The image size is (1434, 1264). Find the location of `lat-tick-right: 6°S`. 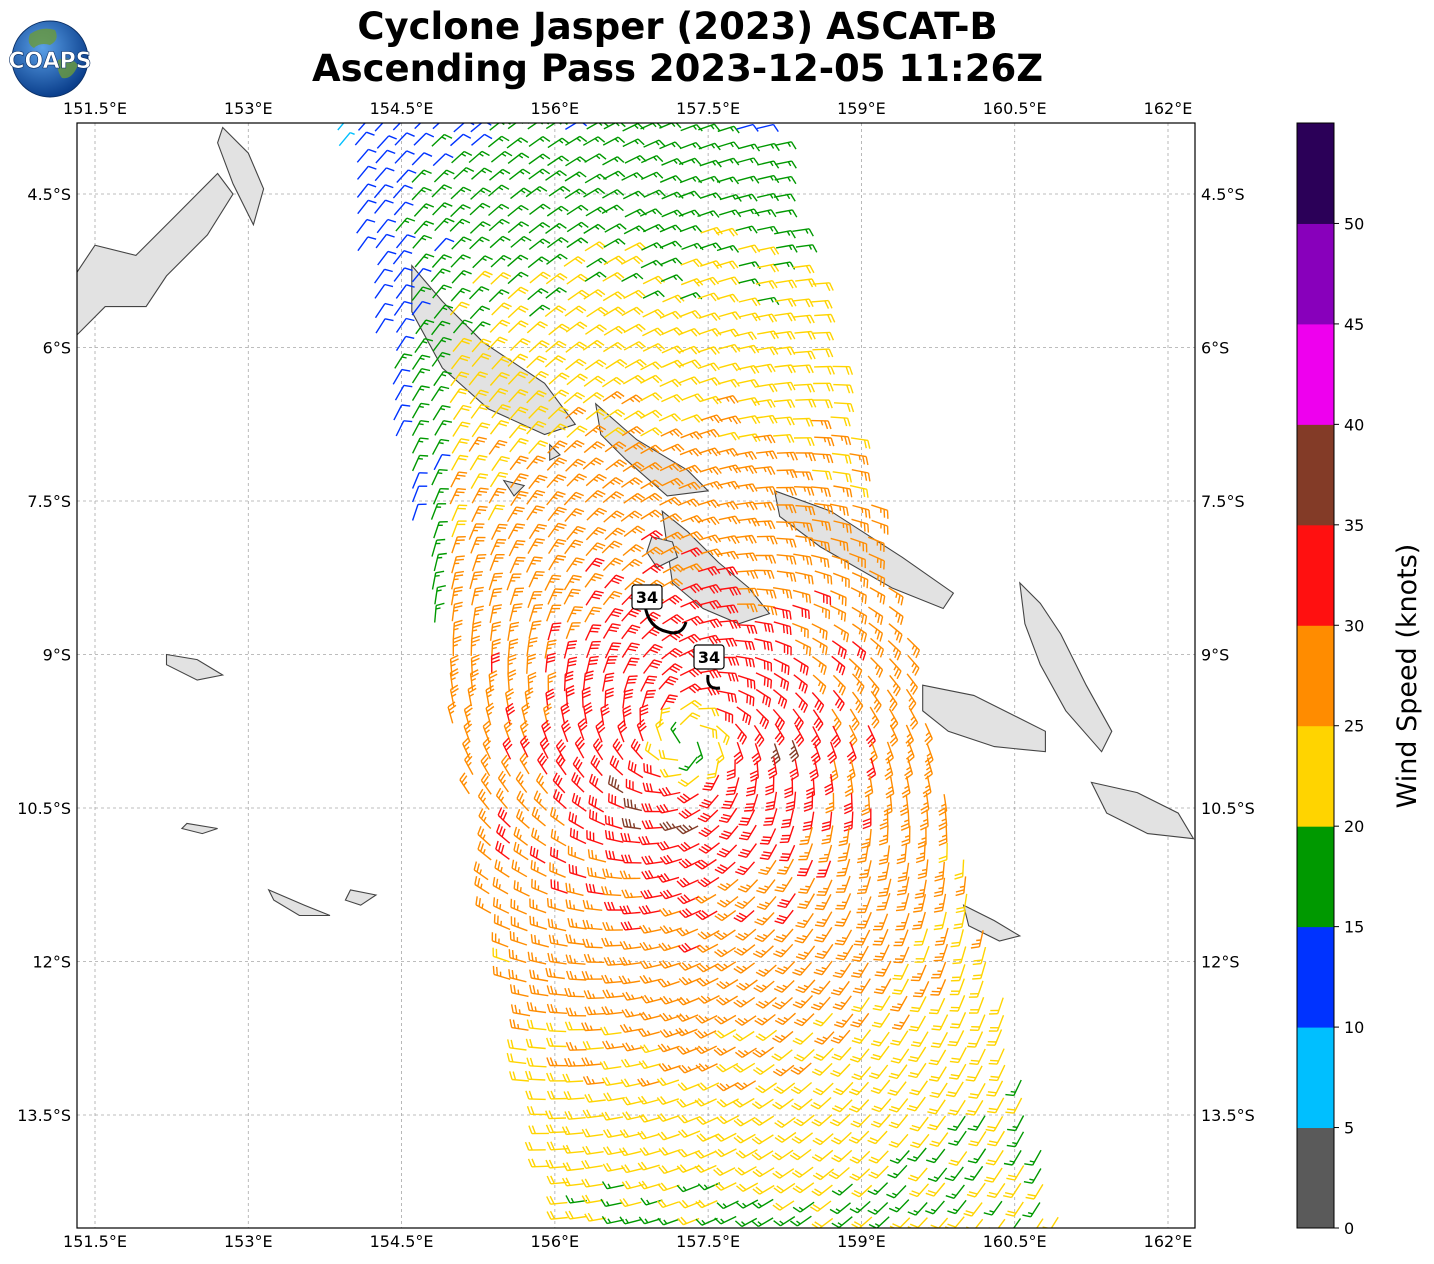

lat-tick-right: 6°S is located at coordinates (1215, 348).